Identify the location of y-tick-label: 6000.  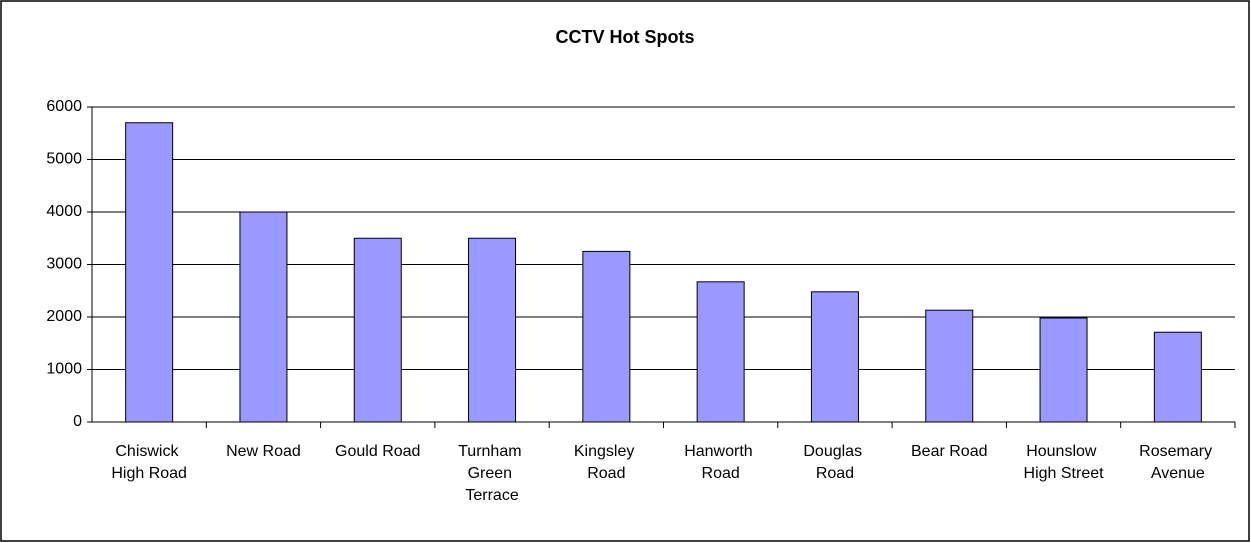
(64, 106).